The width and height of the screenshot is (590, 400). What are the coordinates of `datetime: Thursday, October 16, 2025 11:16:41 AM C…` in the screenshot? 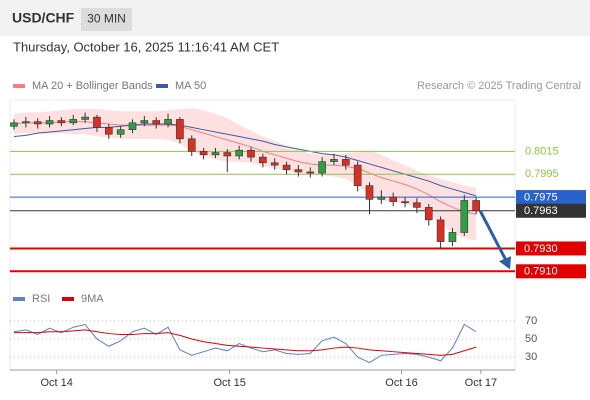 It's located at (146, 46).